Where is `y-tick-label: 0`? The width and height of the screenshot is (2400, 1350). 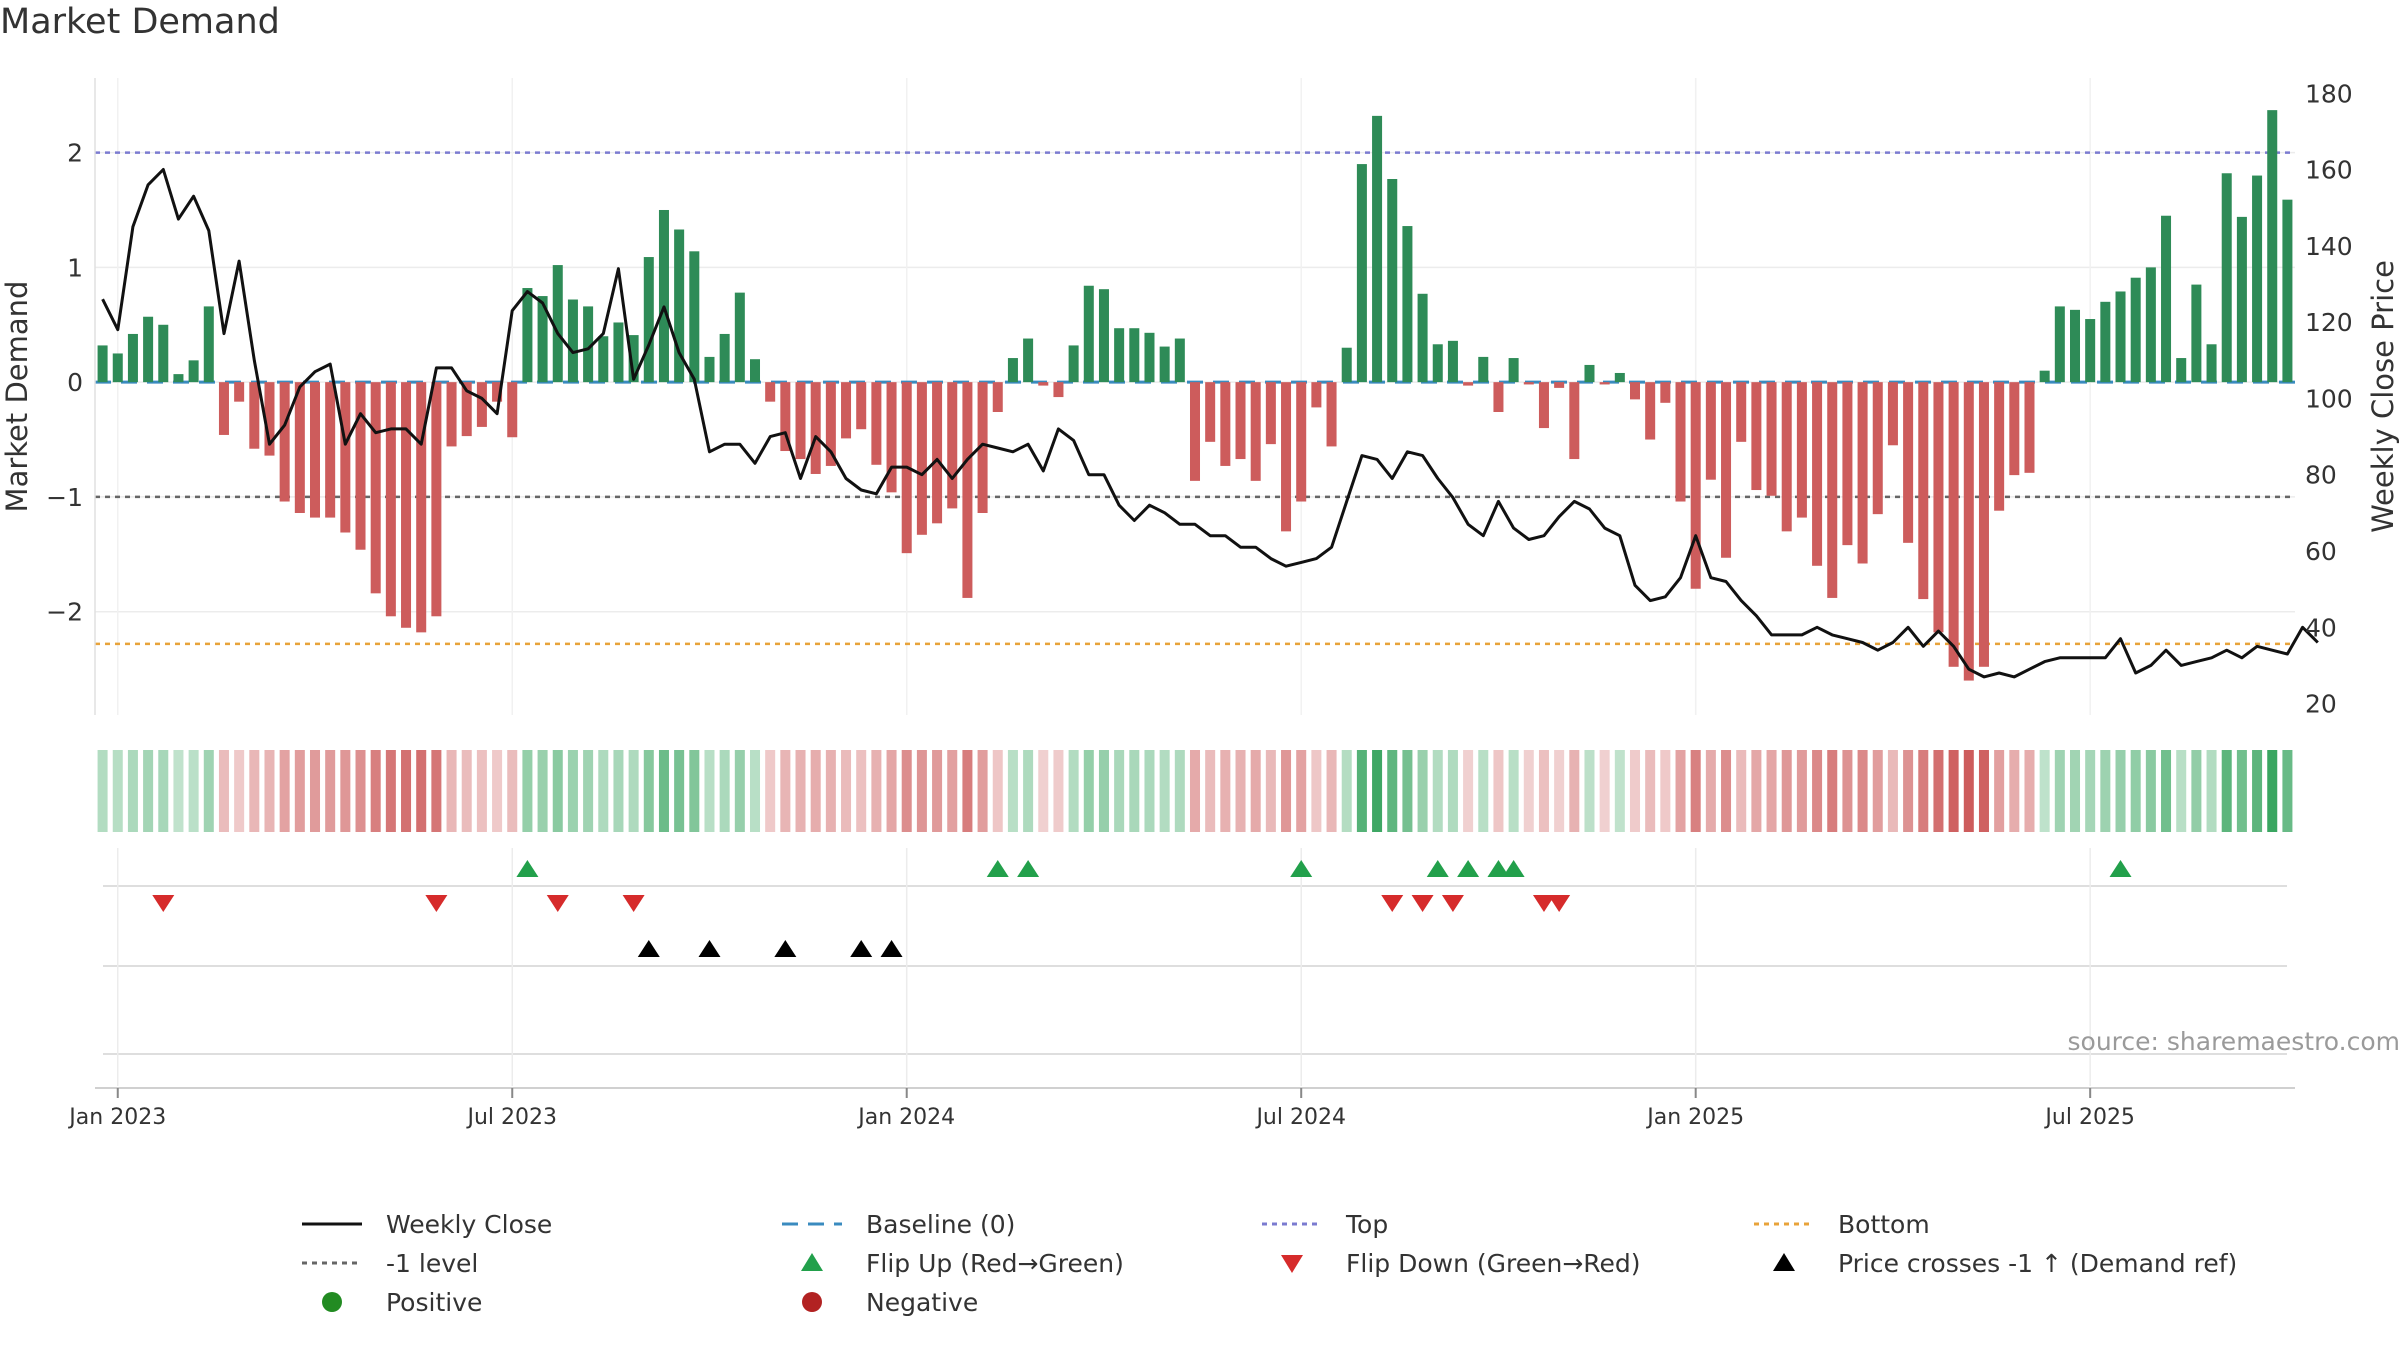 y-tick-label: 0 is located at coordinates (75, 382).